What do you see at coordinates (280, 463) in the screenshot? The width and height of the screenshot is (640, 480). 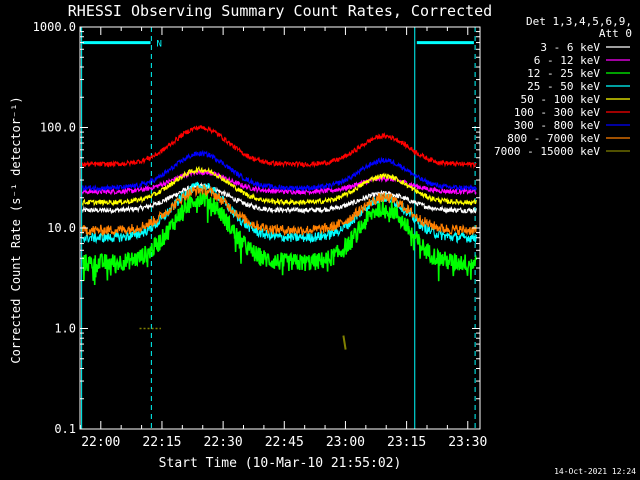 I see `x-axis-label: Start Time (10-Mar-10 21:55:02)` at bounding box center [280, 463].